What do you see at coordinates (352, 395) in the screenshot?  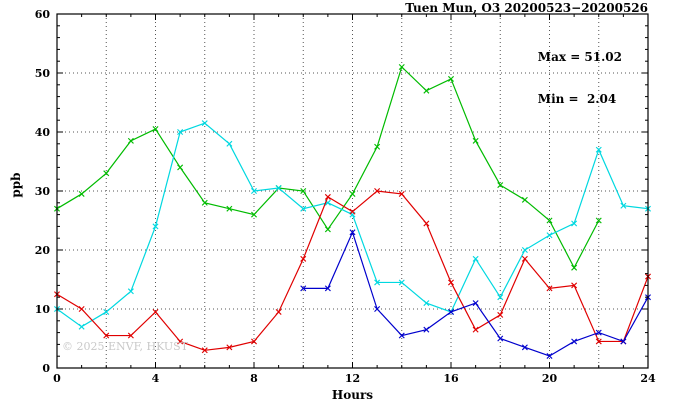 I see `x-axis-label: Hours` at bounding box center [352, 395].